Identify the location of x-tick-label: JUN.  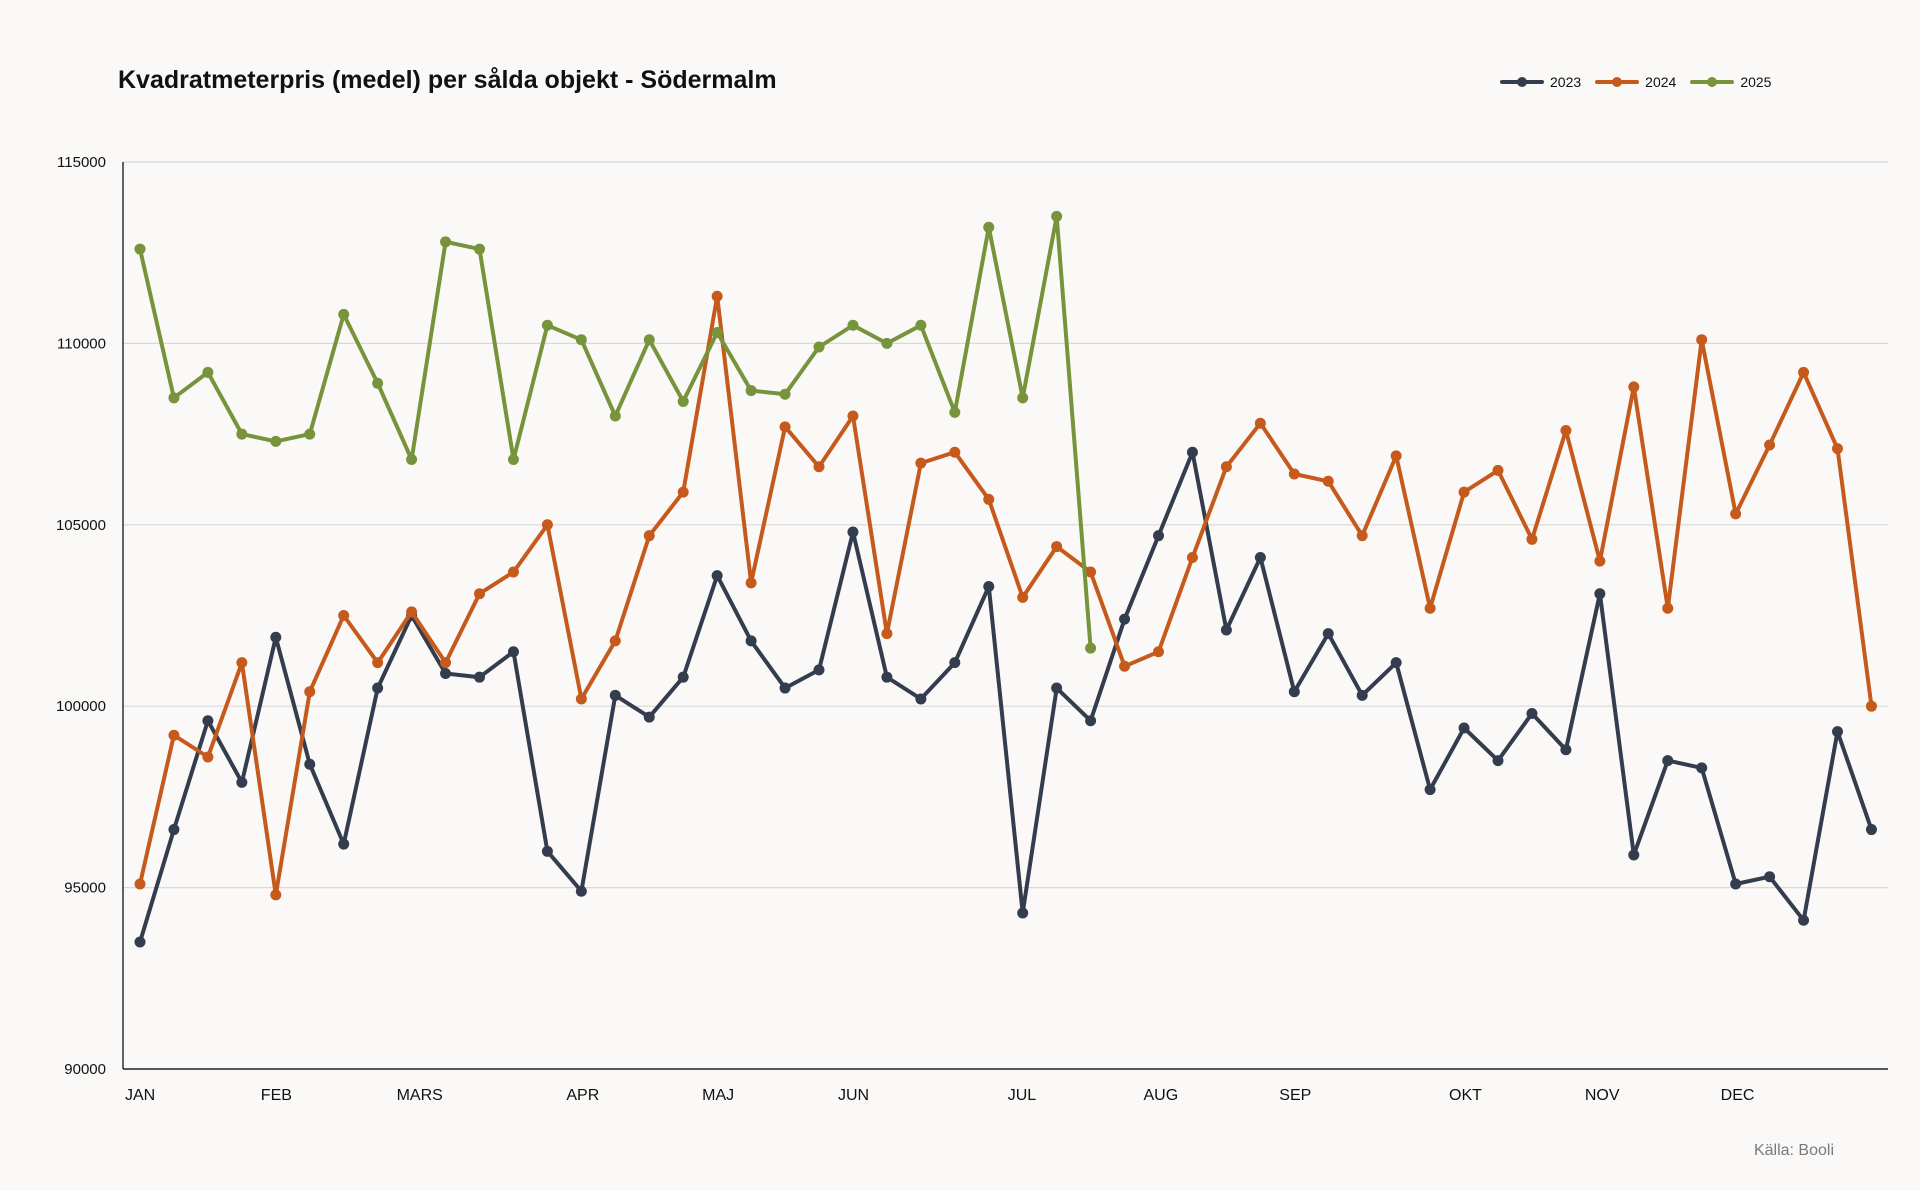
(853, 1095).